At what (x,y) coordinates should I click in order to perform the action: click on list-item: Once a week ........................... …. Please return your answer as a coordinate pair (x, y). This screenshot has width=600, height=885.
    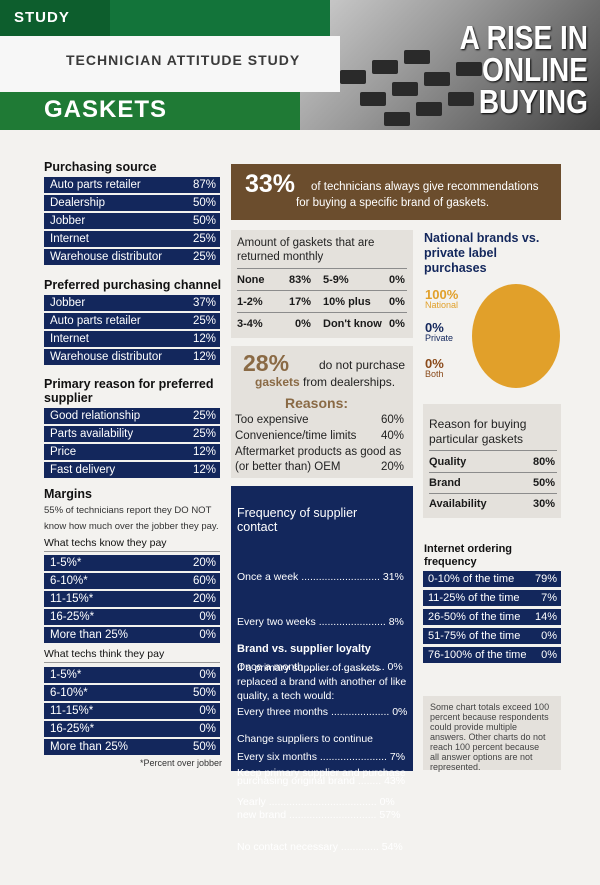
    Looking at the image, I should click on (320, 577).